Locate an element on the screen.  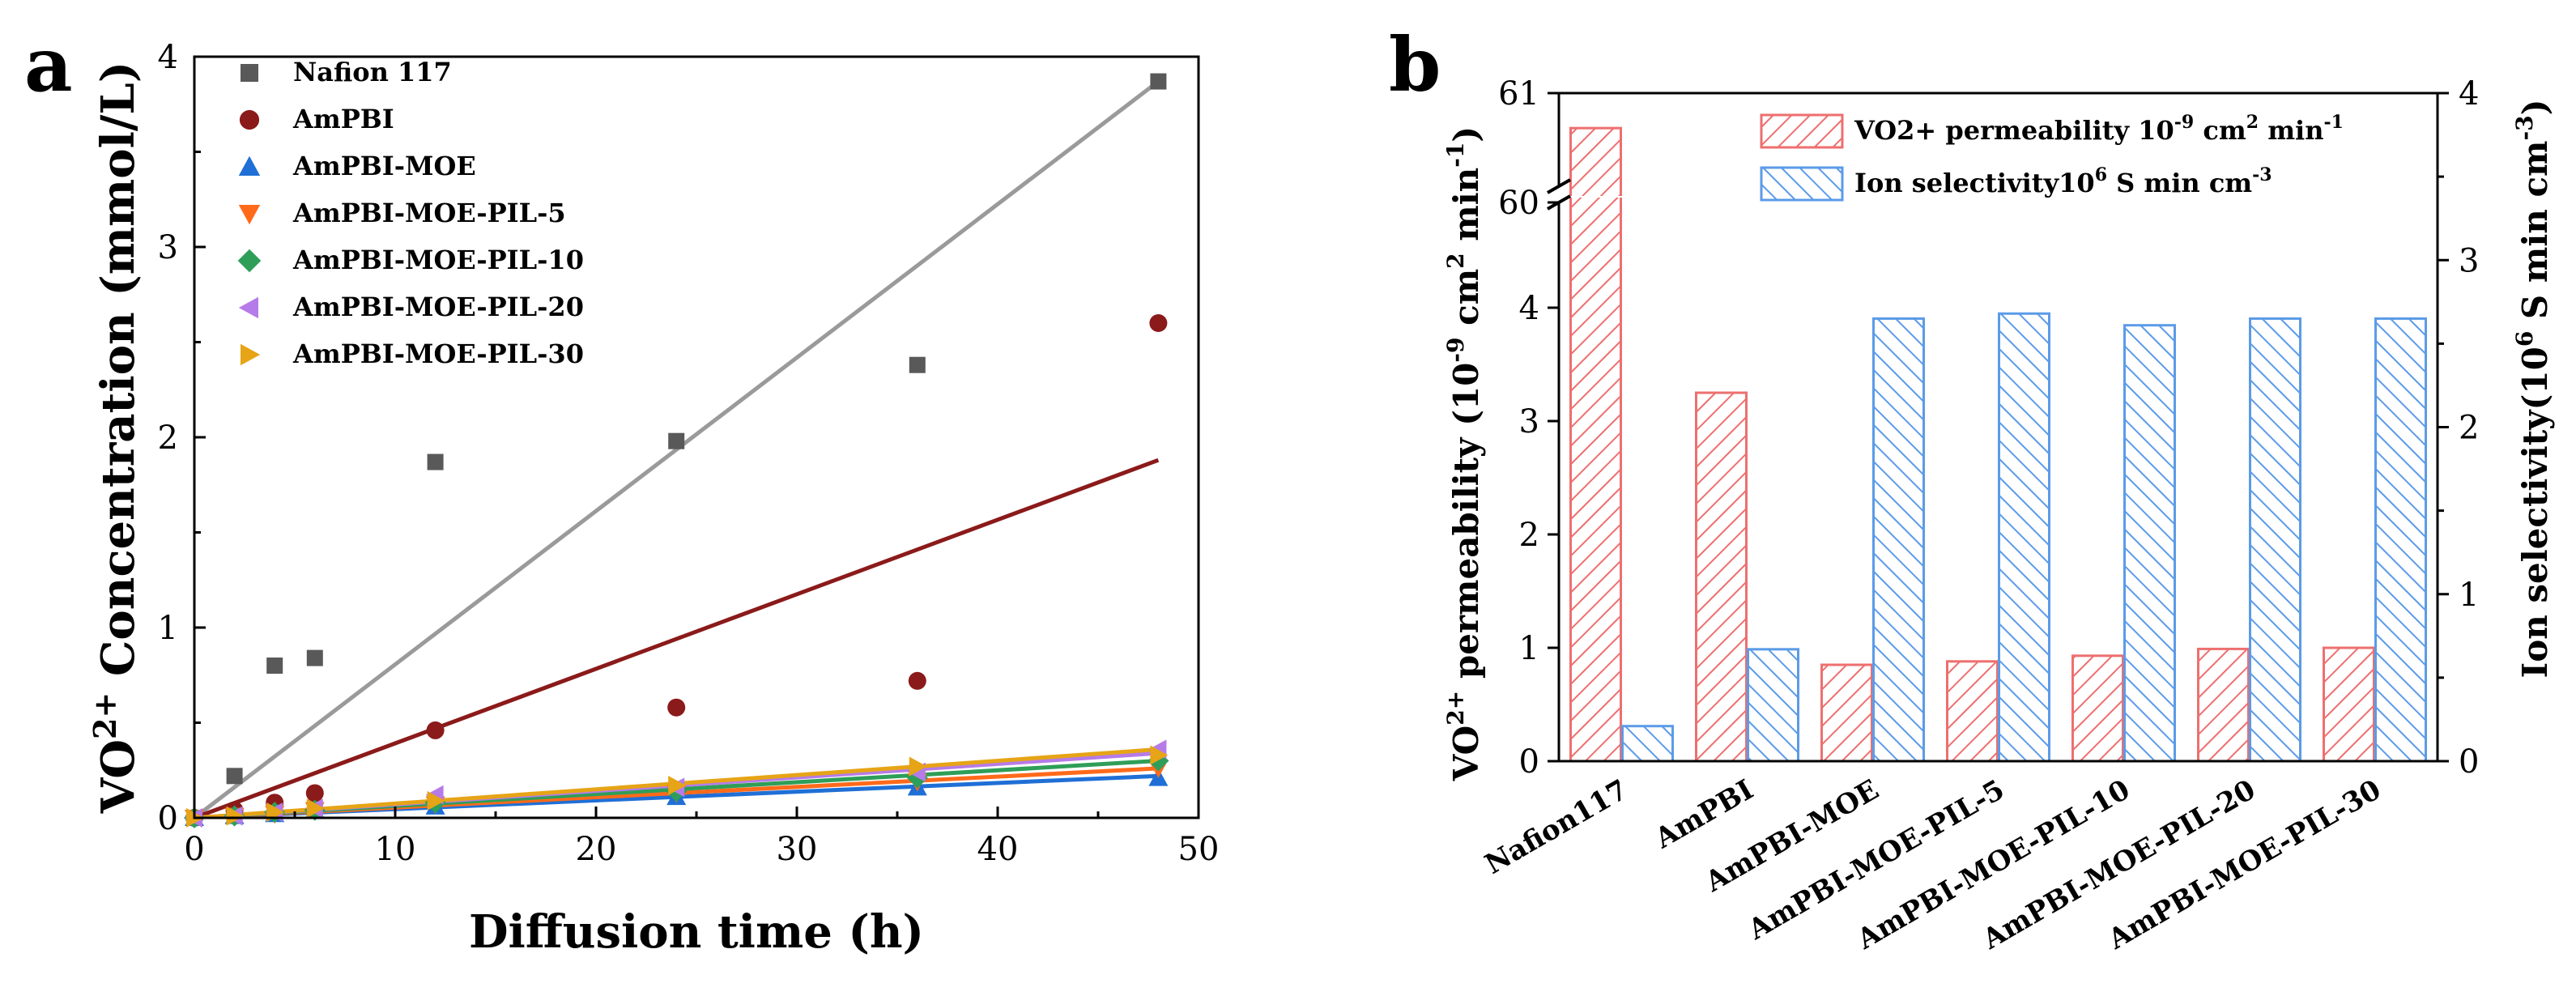
a-legend-label-ampbi-moe-pil-5: AmPBI-MOE-PIL-5 is located at coordinates (429, 213).